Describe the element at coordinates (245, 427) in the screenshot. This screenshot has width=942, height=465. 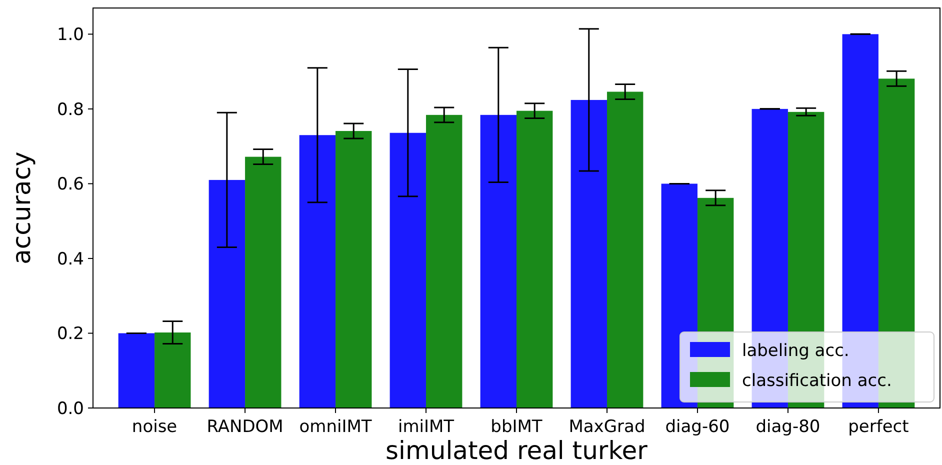
I see `x-tick-label: RANDOM` at that location.